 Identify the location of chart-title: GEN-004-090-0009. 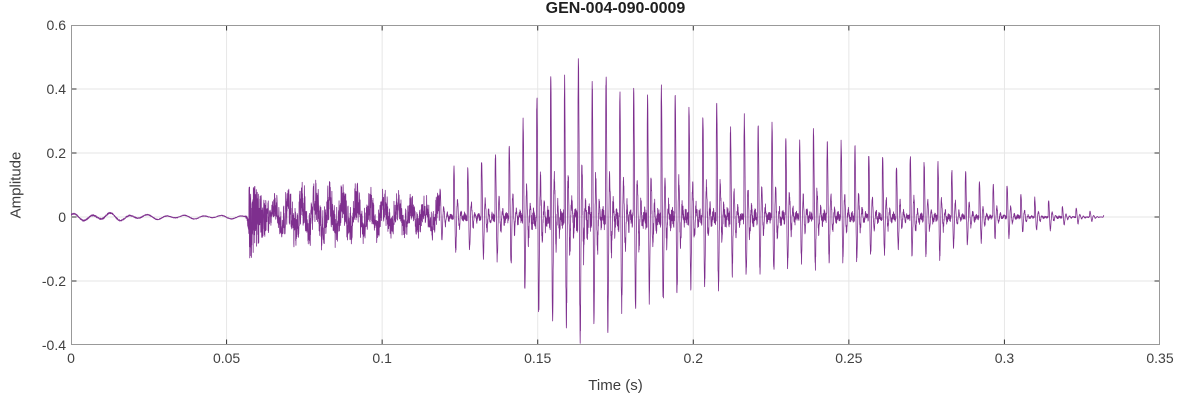
(615, 8).